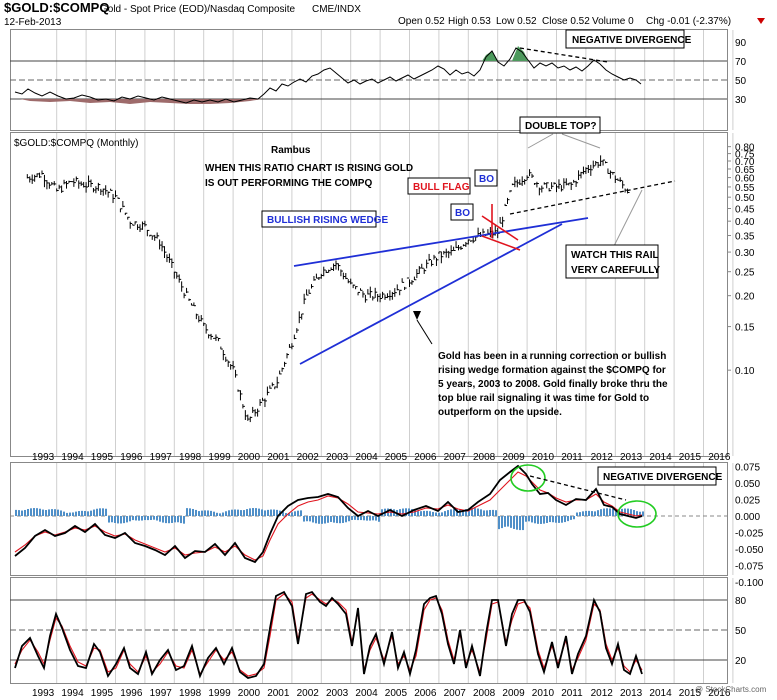  What do you see at coordinates (161, 457) in the screenshot?
I see `year-label-1997: 1997` at bounding box center [161, 457].